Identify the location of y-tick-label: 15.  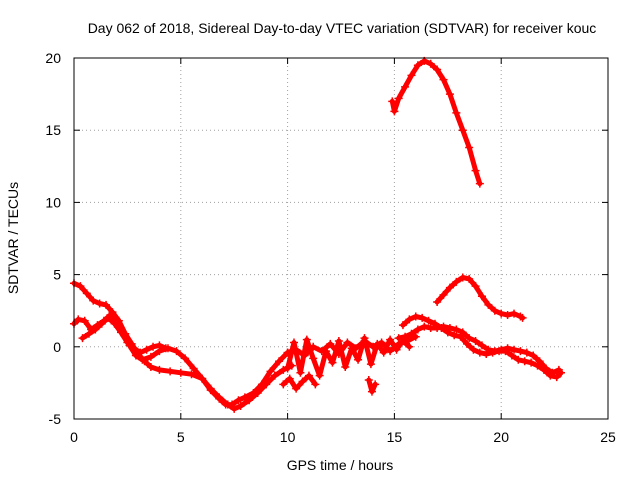
(53, 130).